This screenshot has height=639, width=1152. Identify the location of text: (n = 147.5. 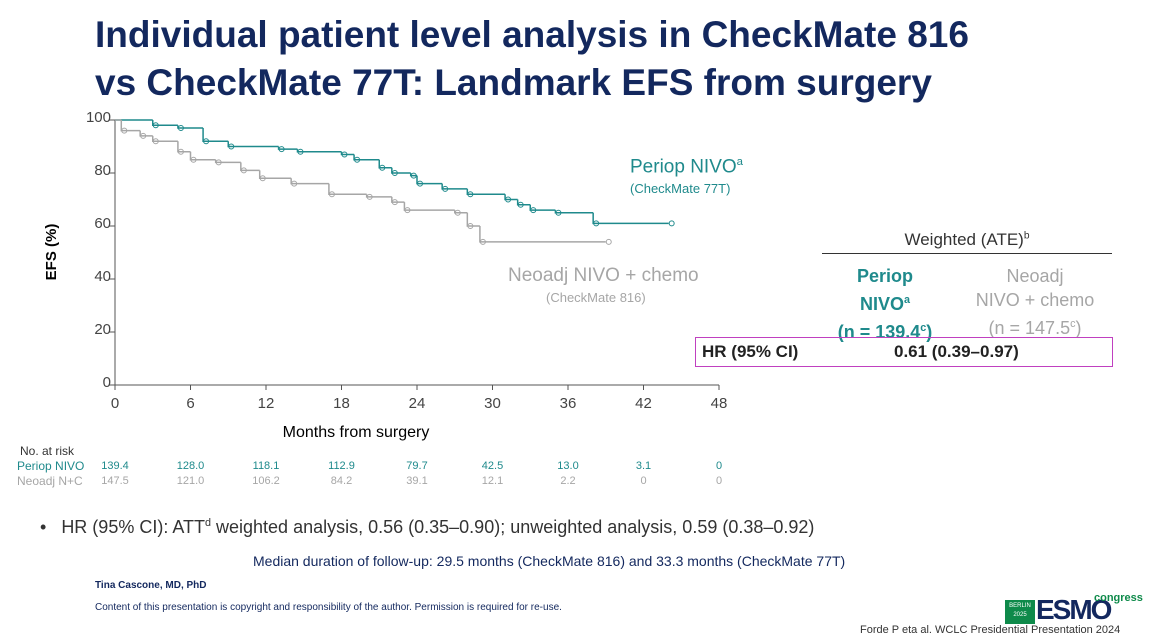
(1029, 328).